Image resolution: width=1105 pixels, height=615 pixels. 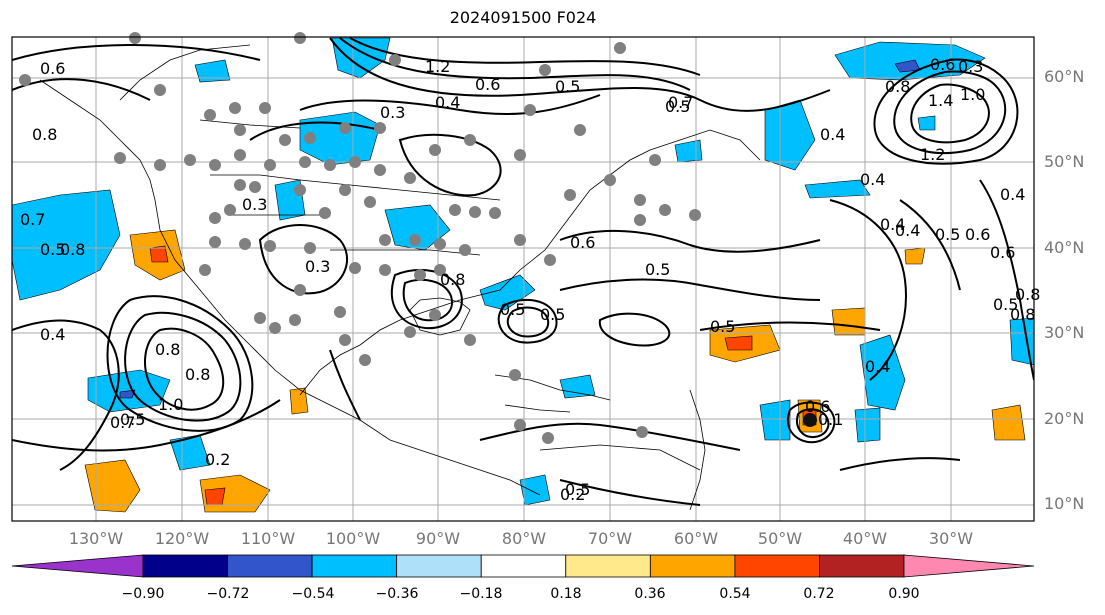 I want to click on lon-label-110w: 110°W, so click(x=268, y=538).